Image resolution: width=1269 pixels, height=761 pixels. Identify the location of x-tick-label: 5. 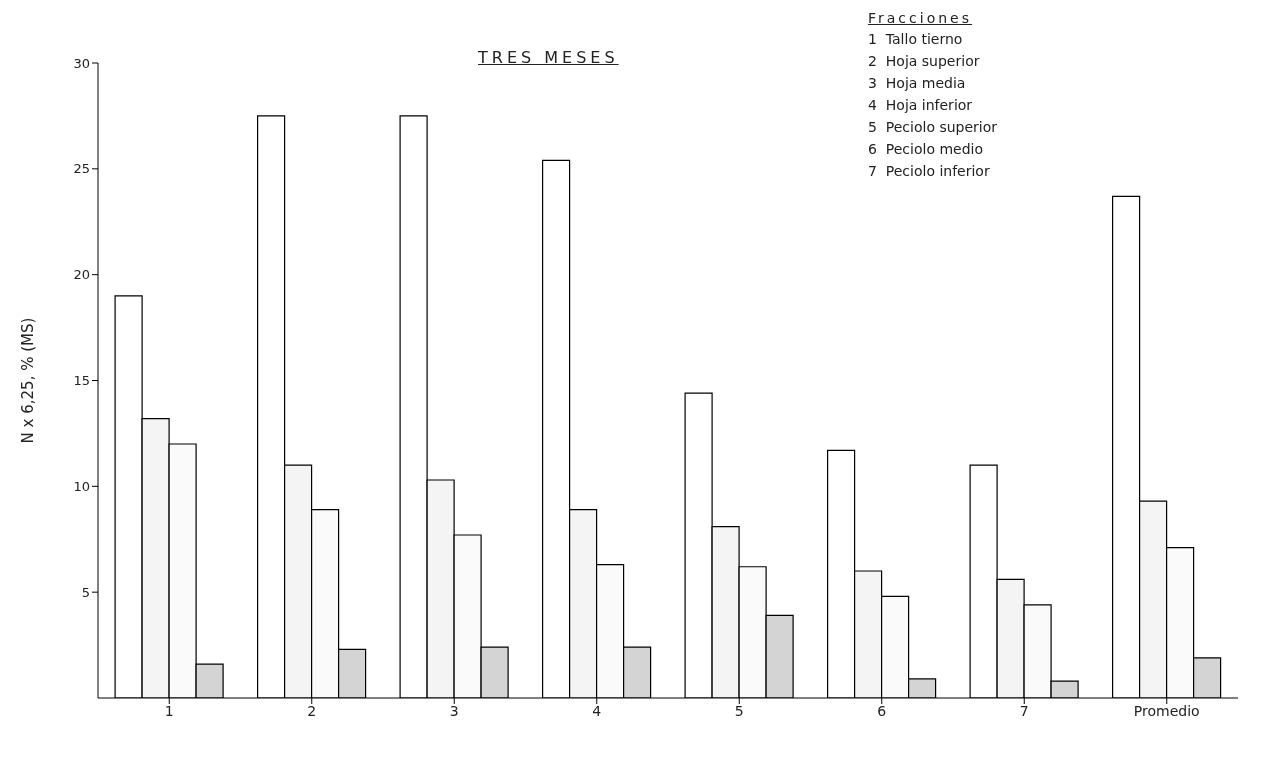
(739, 710).